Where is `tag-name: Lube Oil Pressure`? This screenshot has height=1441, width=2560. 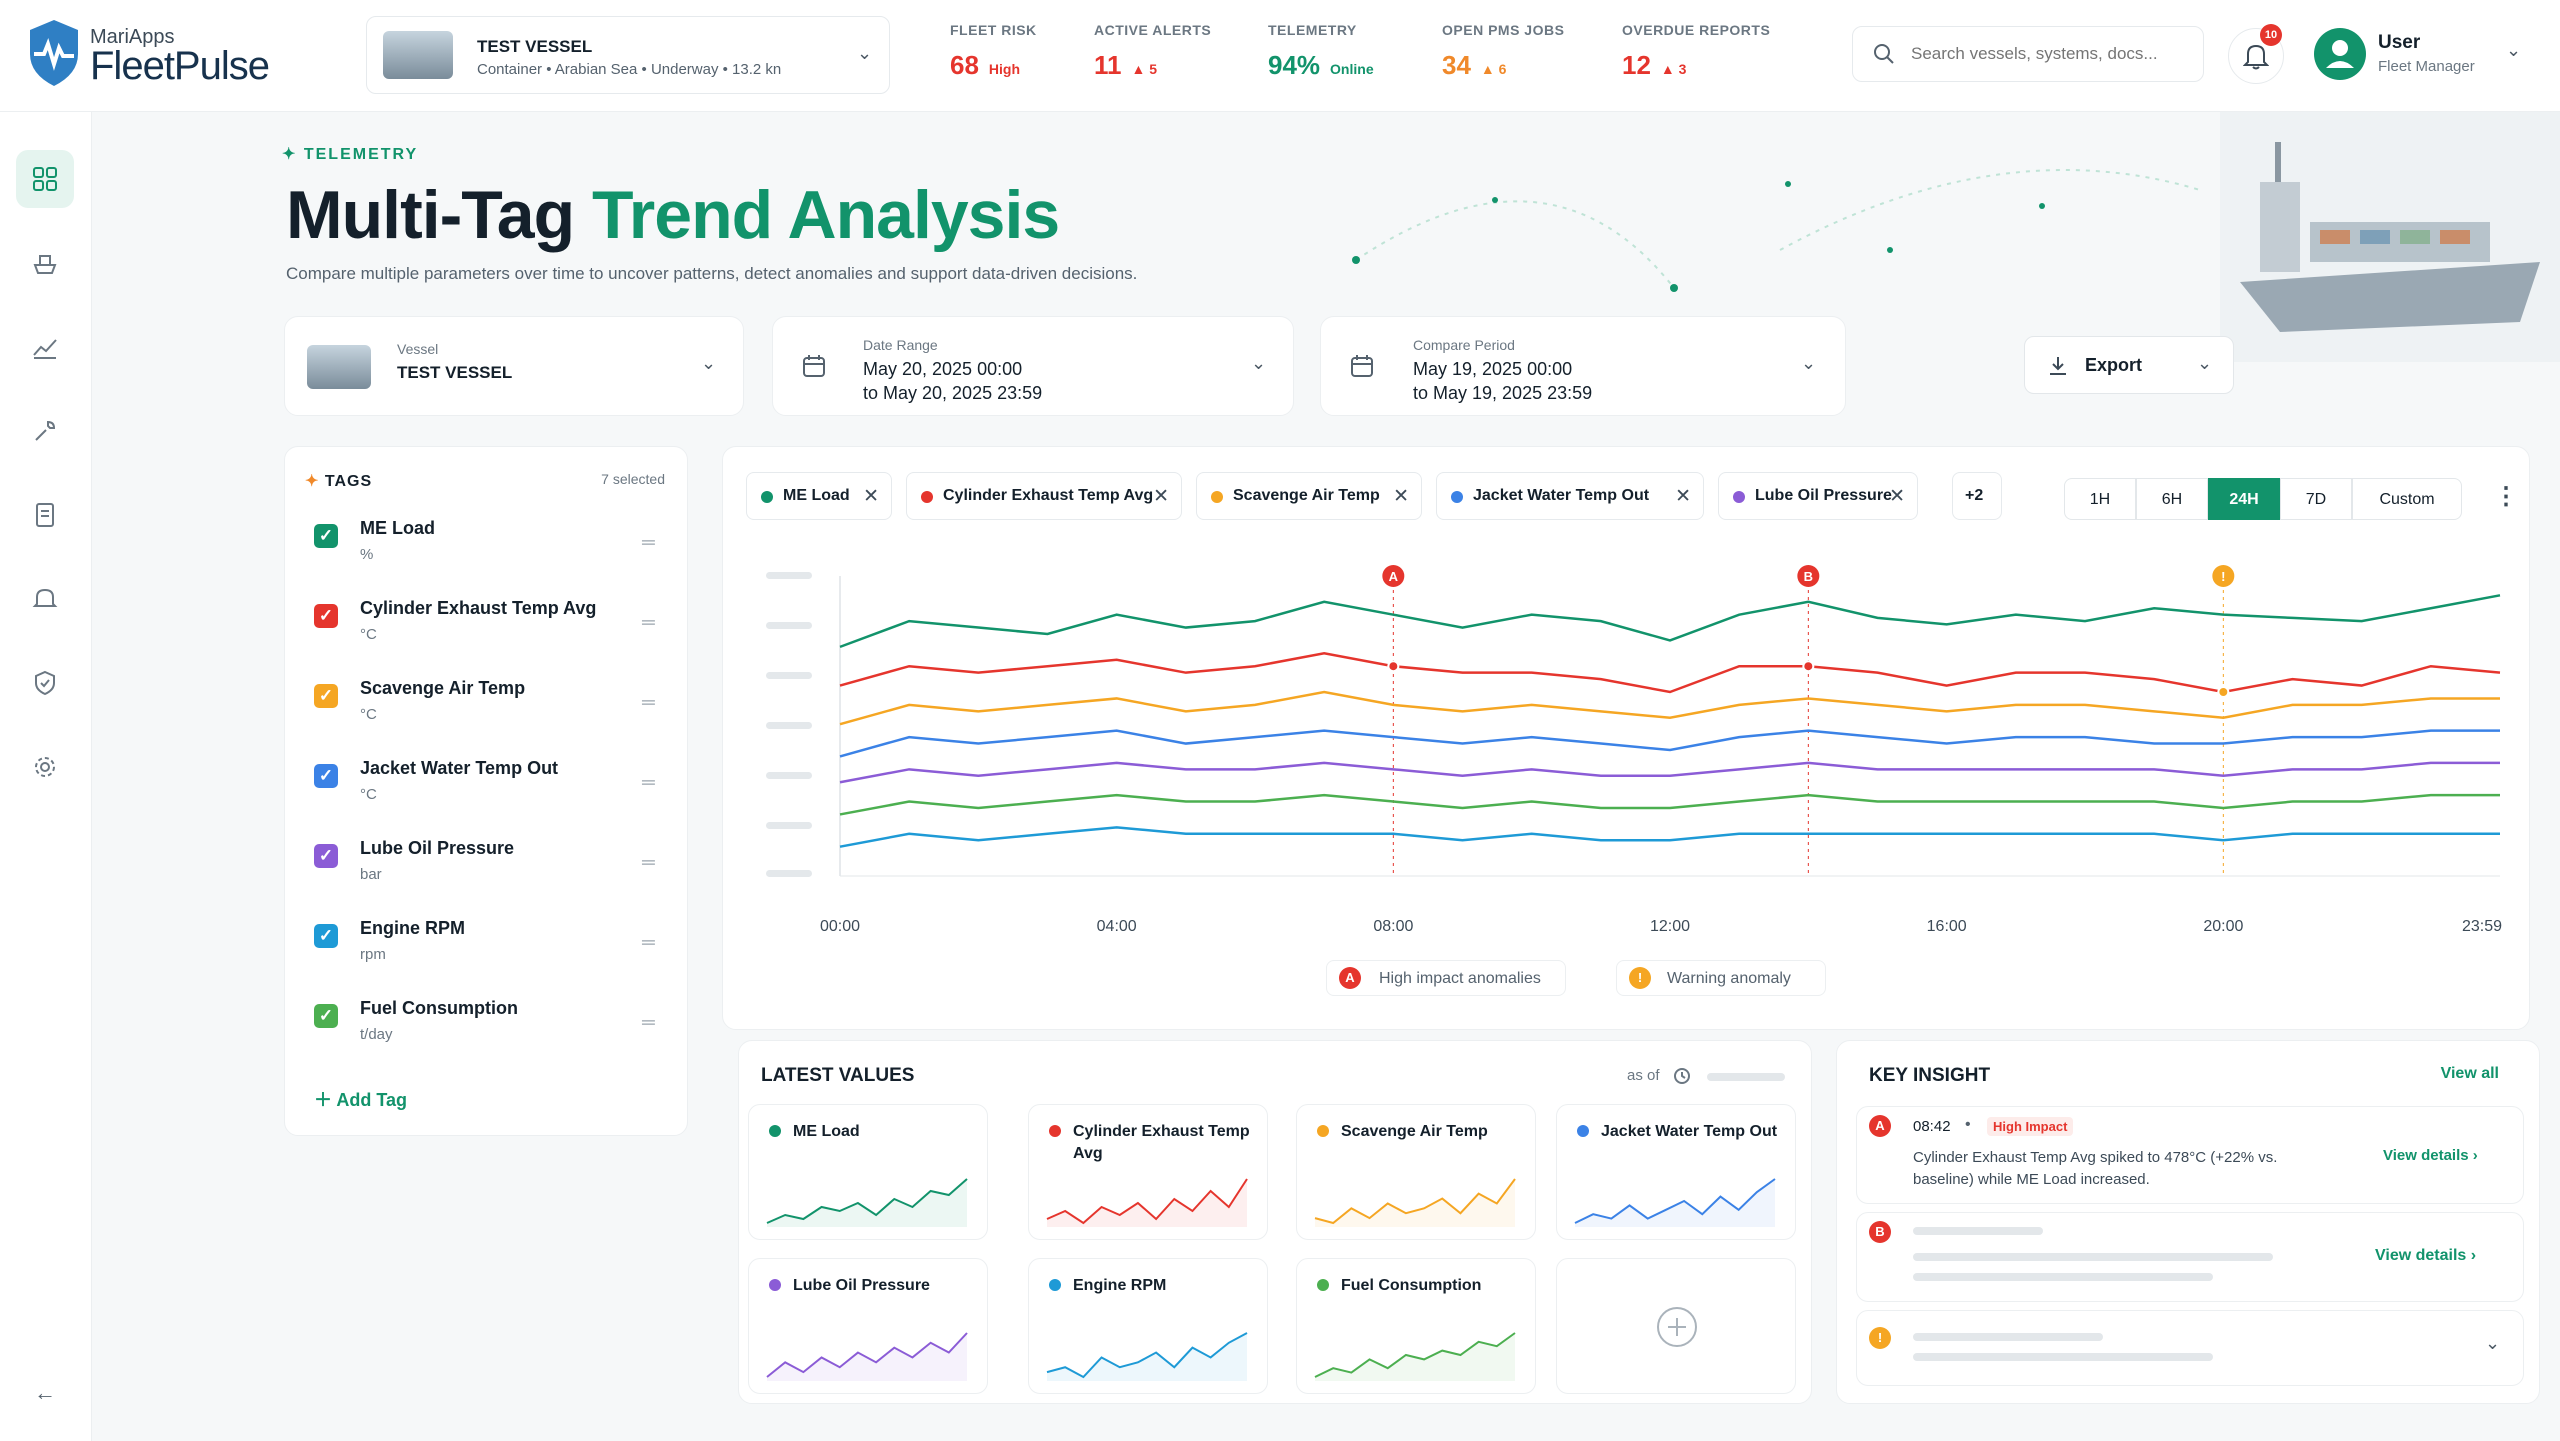
tag-name: Lube Oil Pressure is located at coordinates (437, 848).